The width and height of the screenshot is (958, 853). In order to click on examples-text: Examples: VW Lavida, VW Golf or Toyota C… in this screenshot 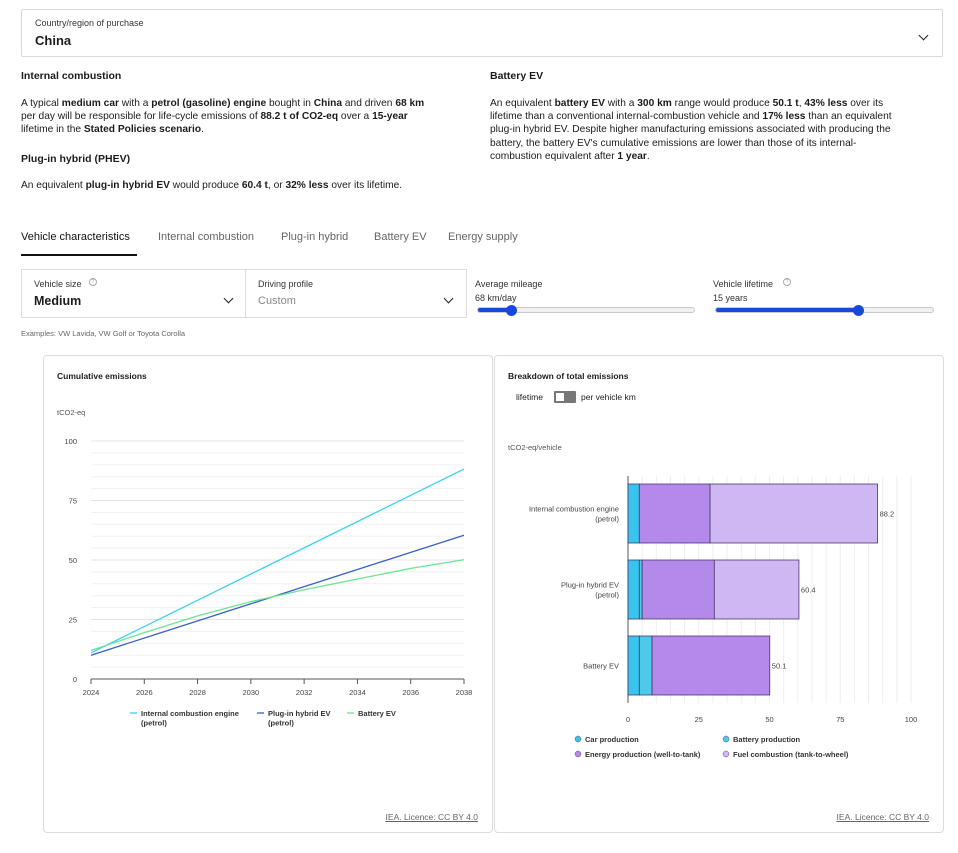, I will do `click(103, 333)`.